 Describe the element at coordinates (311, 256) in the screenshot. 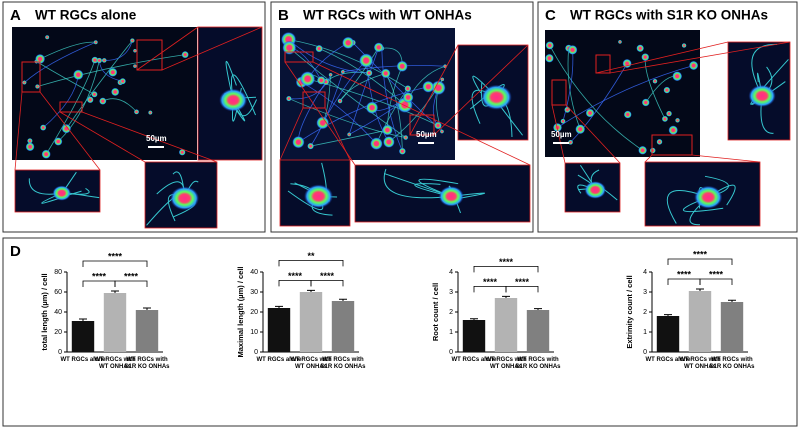

I see `significance-label: **` at that location.